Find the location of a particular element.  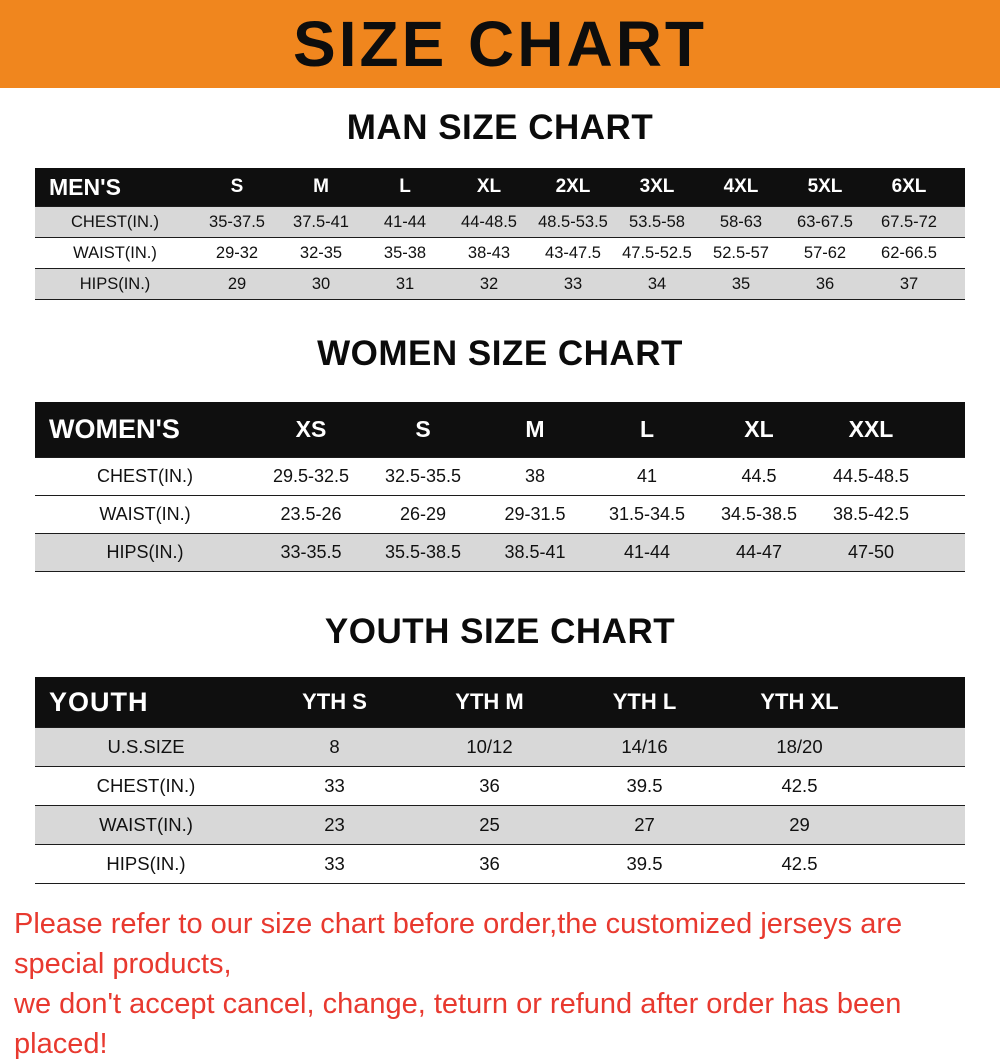

youth-hips-row: HIPS(IN.) 33 36 39.5 42.5 is located at coordinates (500, 863).